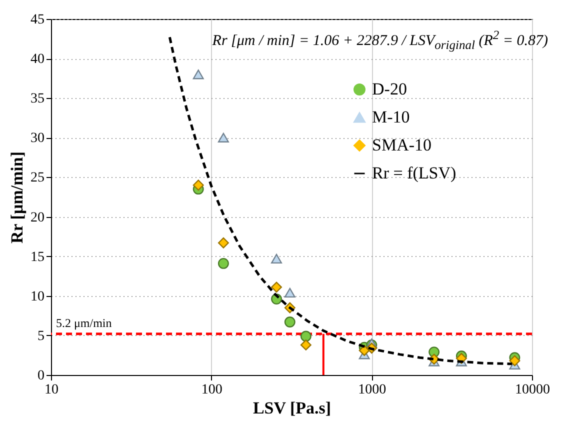 This screenshot has height=422, width=570. What do you see at coordinates (37, 138) in the screenshot?
I see `y-tick-label: 30` at bounding box center [37, 138].